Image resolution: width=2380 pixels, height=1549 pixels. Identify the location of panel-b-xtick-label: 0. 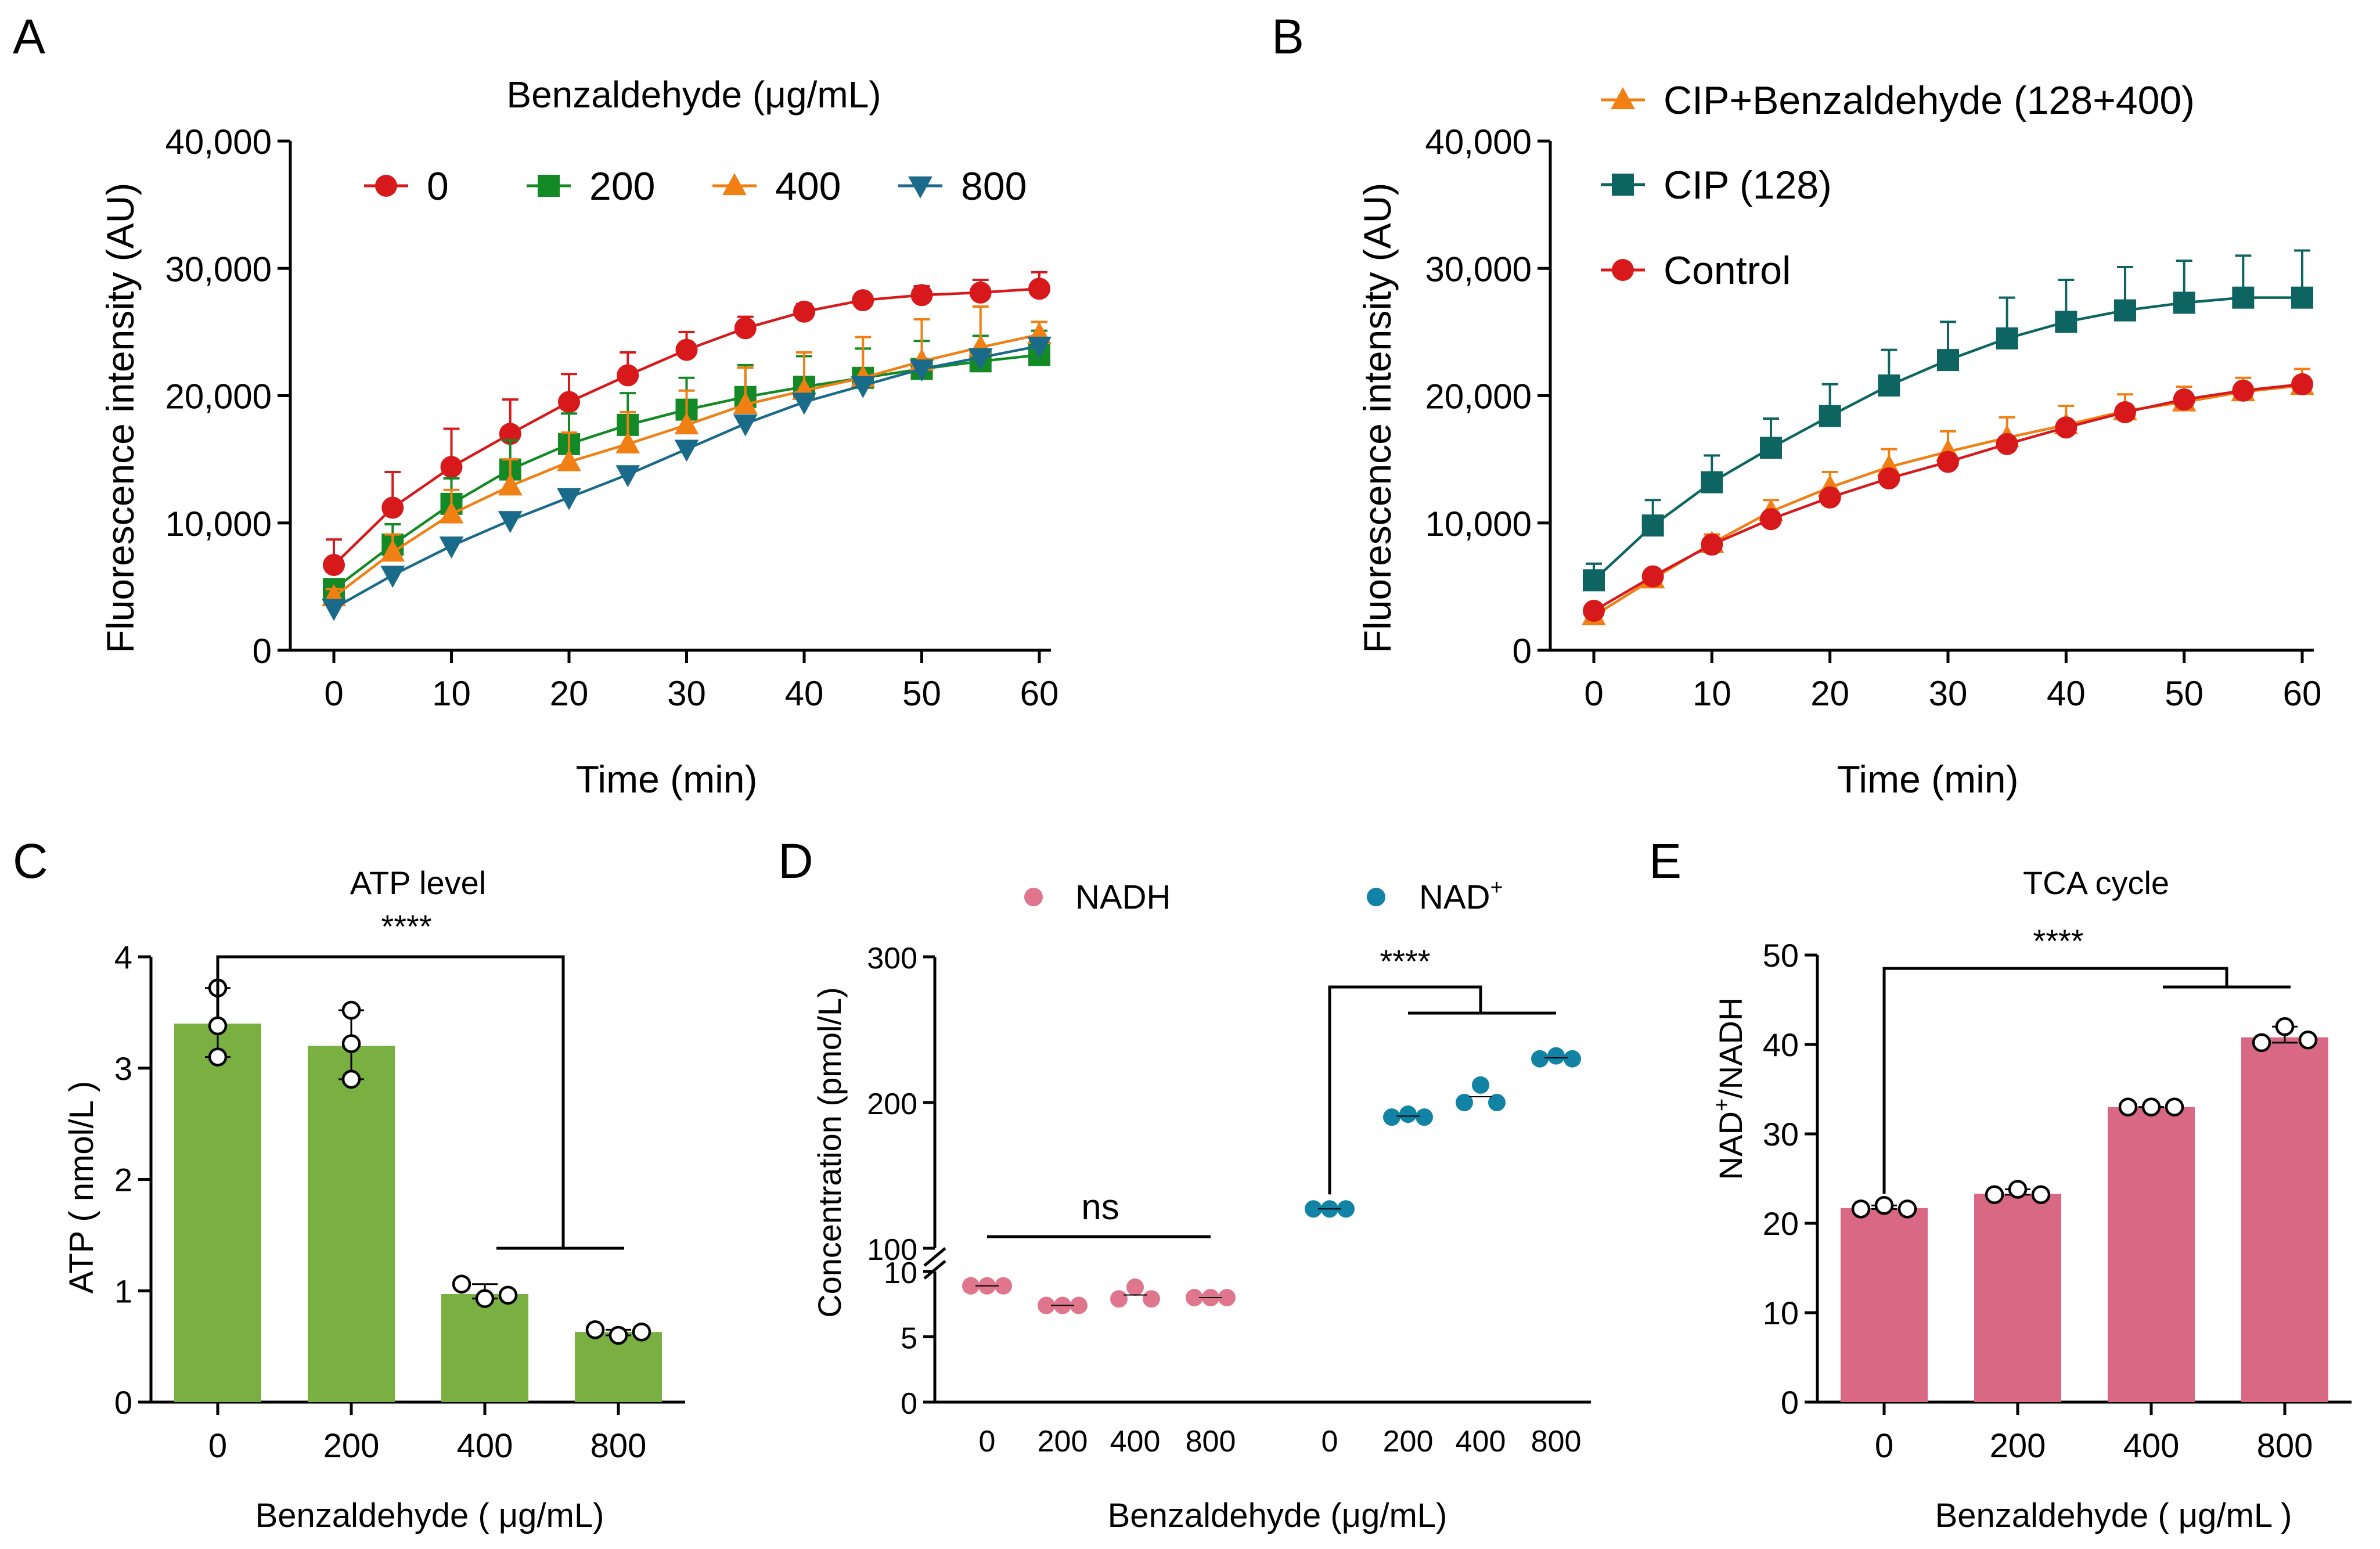
(1594, 693).